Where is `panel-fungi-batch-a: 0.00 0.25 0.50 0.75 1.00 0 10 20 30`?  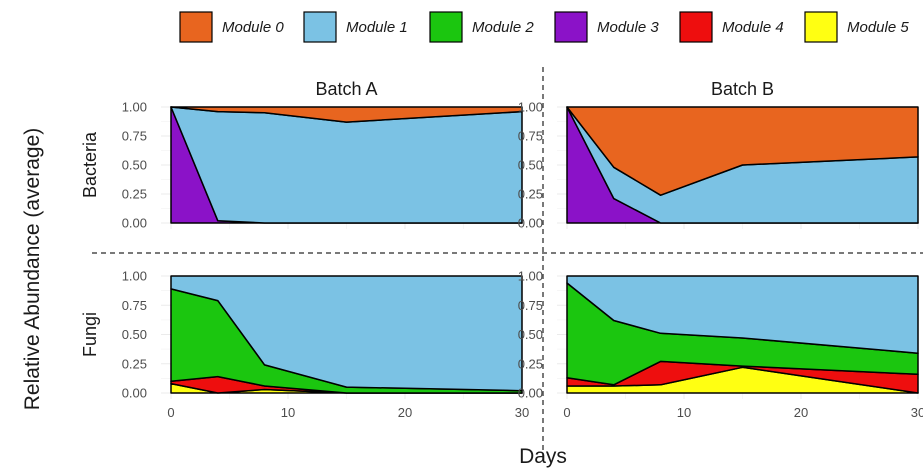 panel-fungi-batch-a: 0.00 0.25 0.50 0.75 1.00 0 10 20 30 is located at coordinates (326, 345).